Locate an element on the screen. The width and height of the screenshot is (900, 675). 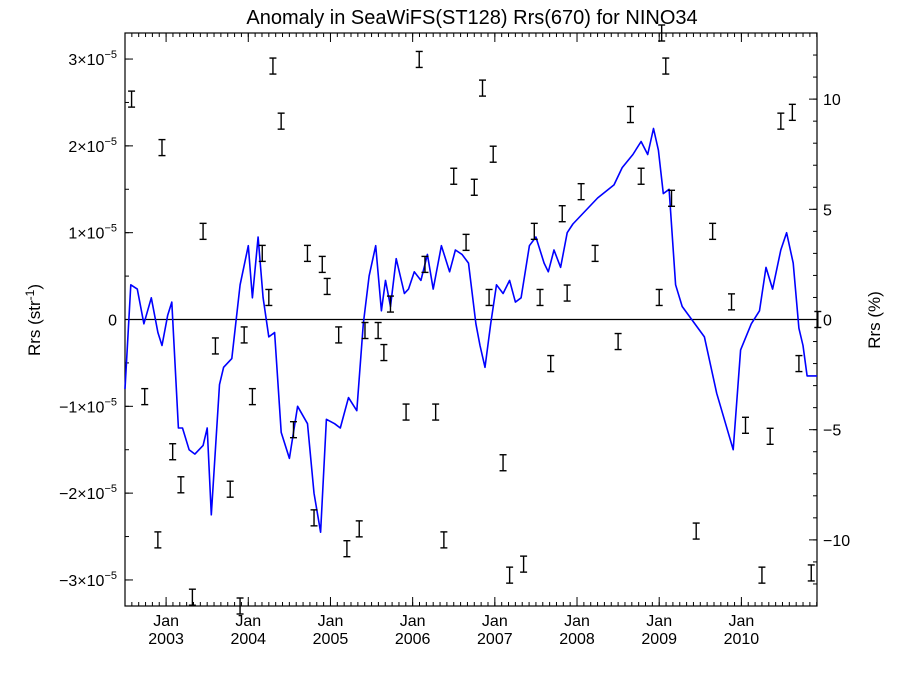
right-tick-label: −5 is located at coordinates (832, 431).